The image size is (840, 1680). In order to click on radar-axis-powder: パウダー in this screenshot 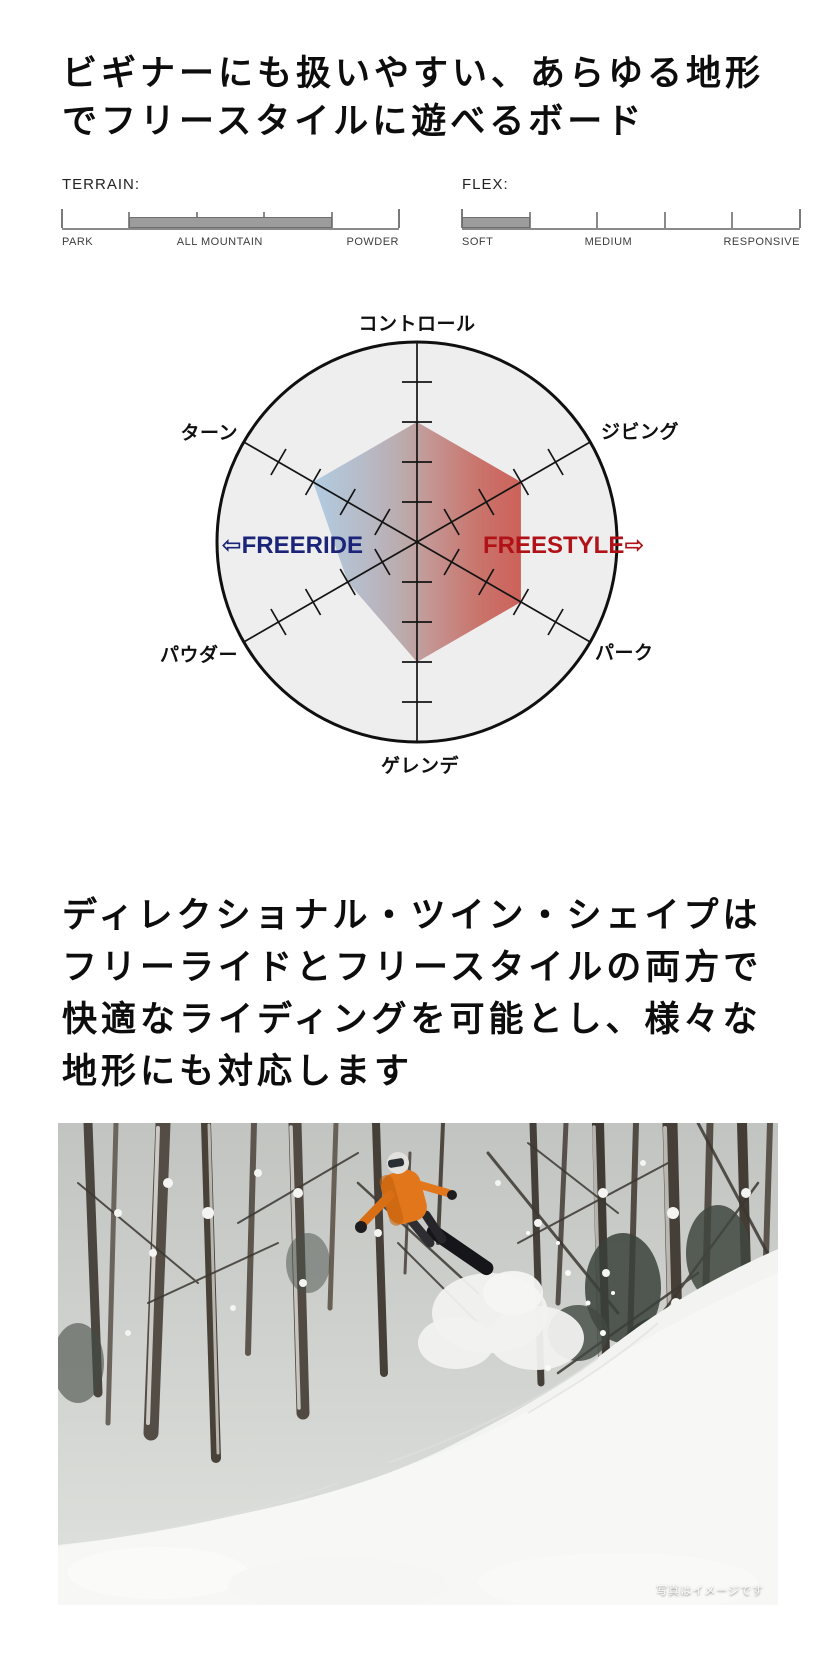, I will do `click(198, 655)`.